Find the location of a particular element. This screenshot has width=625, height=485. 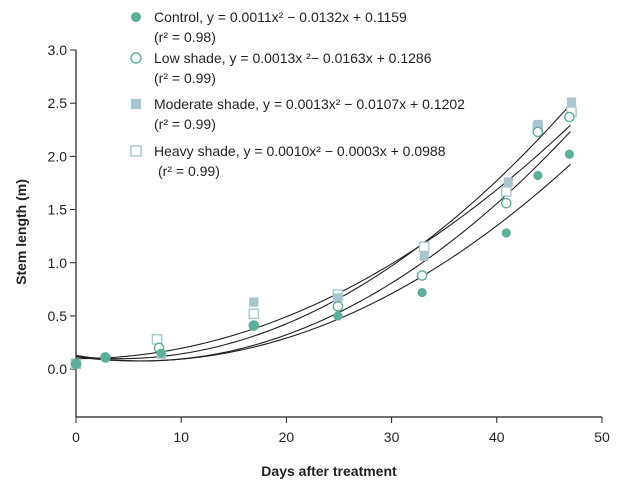

legend-r-squared: (r² = 0.98) is located at coordinates (185, 37).